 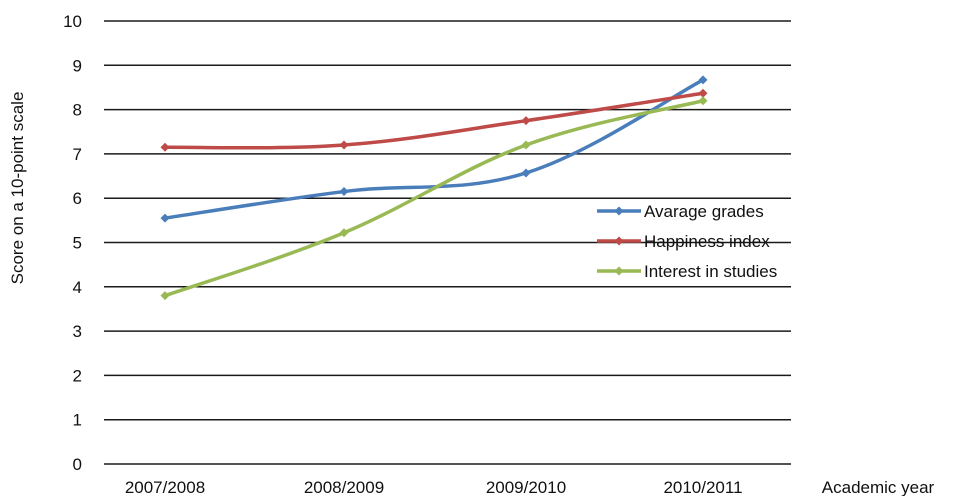 I want to click on y-tick-label: 8, so click(x=77, y=110).